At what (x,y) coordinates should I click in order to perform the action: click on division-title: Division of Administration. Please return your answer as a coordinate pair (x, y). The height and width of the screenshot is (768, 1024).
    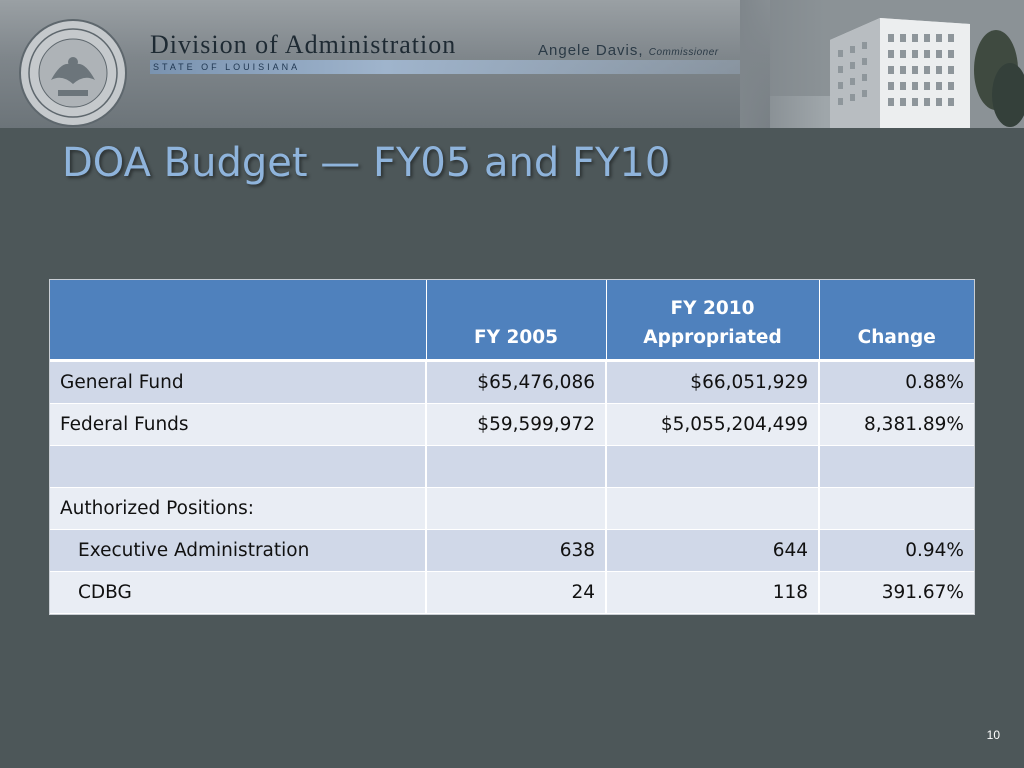
    Looking at the image, I should click on (303, 44).